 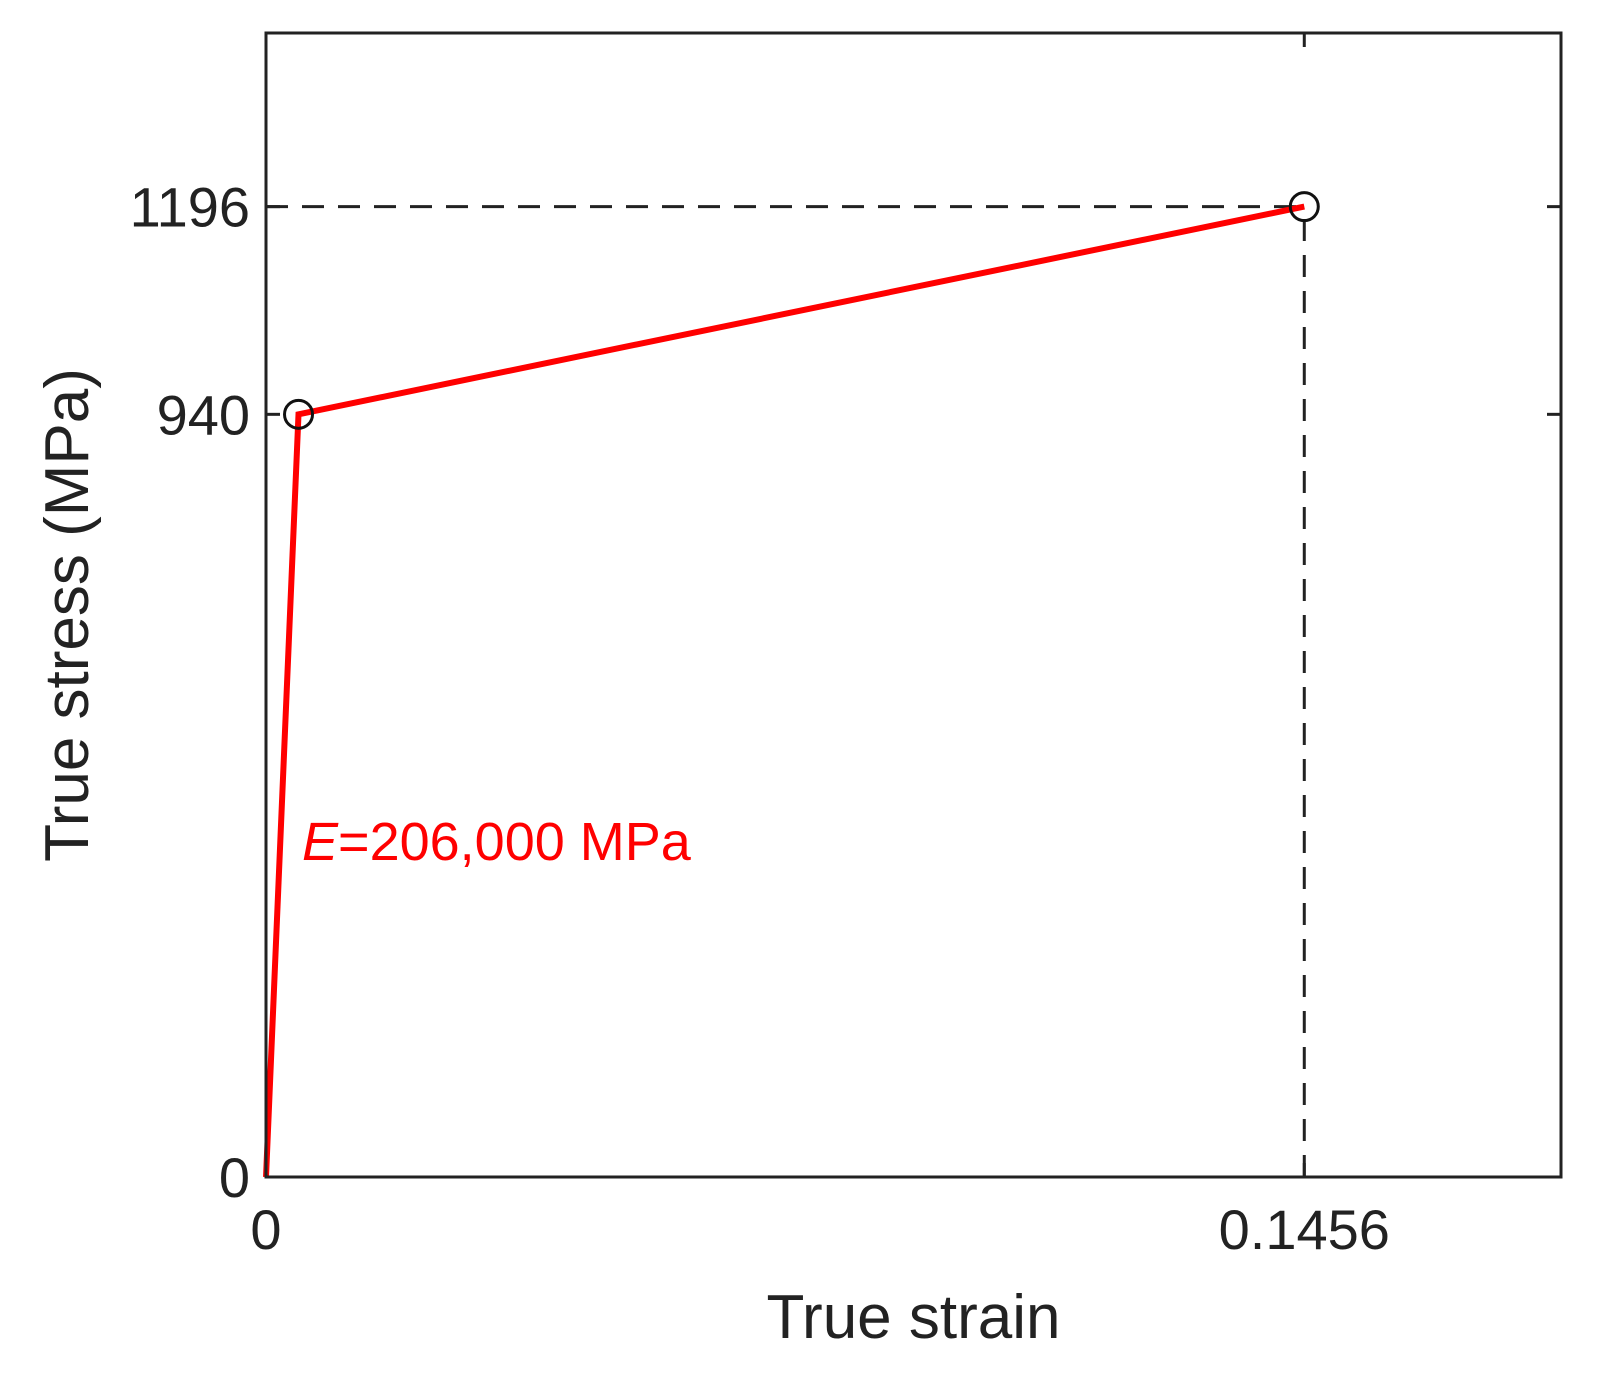 What do you see at coordinates (265, 1229) in the screenshot?
I see `x-tick-label: 0` at bounding box center [265, 1229].